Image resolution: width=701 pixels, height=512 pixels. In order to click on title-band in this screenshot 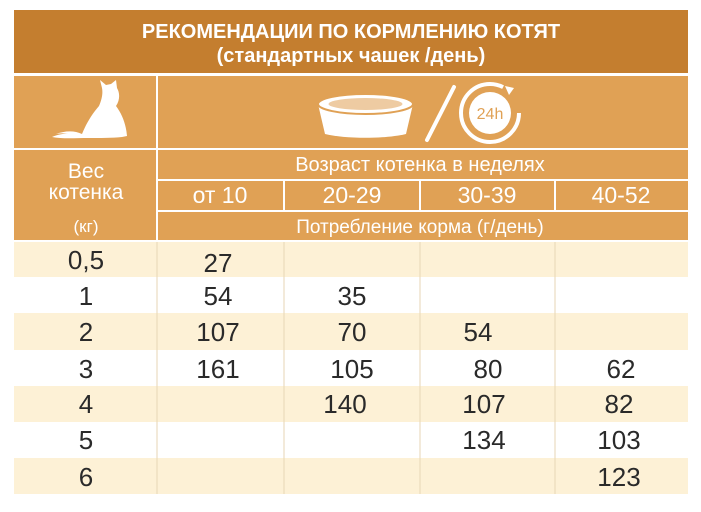, I will do `click(351, 41)`.